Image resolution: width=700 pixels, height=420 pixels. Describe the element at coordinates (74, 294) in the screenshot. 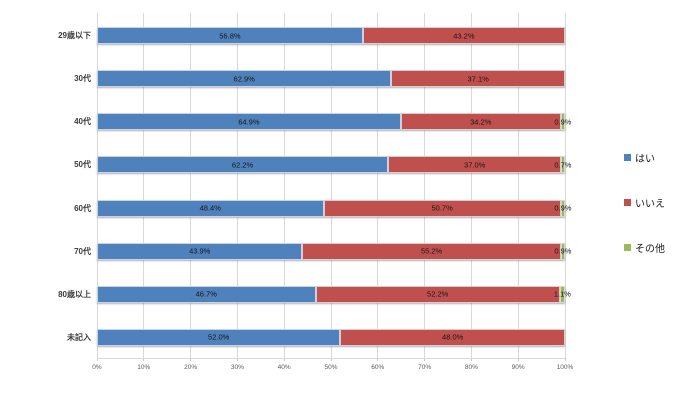

I see `category-label: 80歳以上` at that location.